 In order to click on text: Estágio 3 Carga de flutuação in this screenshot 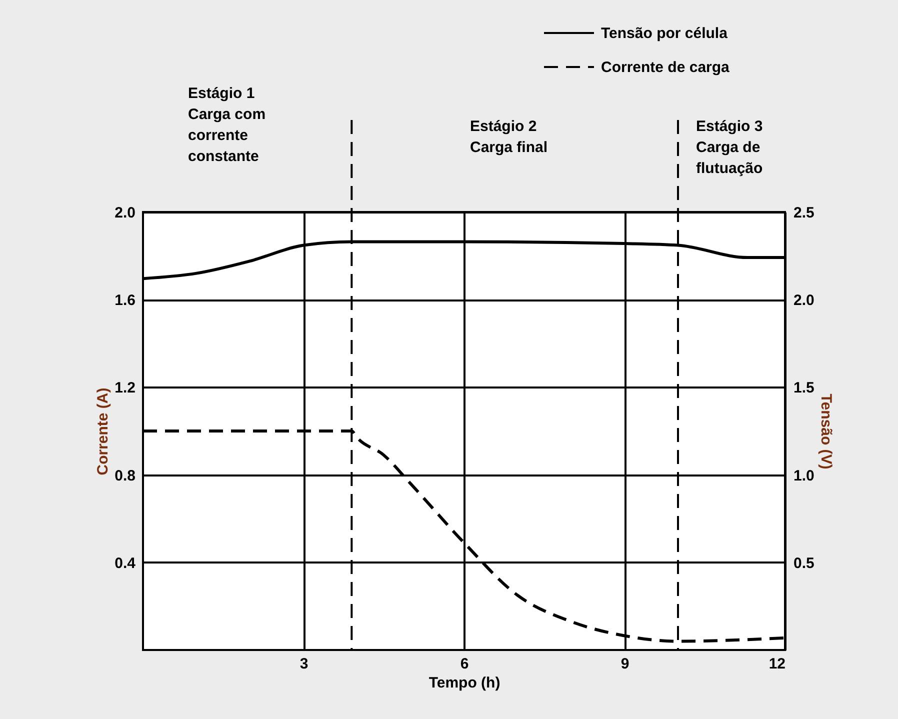, I will do `click(729, 147)`.